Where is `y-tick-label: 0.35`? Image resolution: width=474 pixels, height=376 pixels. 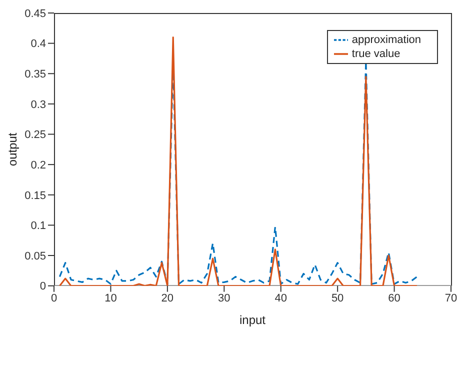 y-tick-label: 0.35 is located at coordinates (35, 74).